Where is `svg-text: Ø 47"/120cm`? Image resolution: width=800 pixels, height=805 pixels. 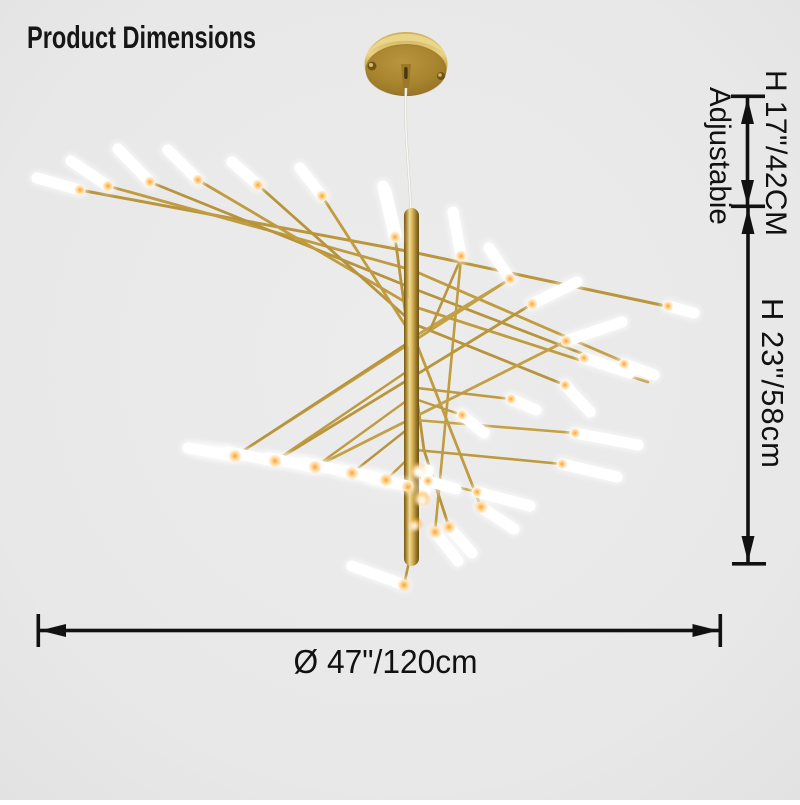 svg-text: Ø 47"/120cm is located at coordinates (386, 661).